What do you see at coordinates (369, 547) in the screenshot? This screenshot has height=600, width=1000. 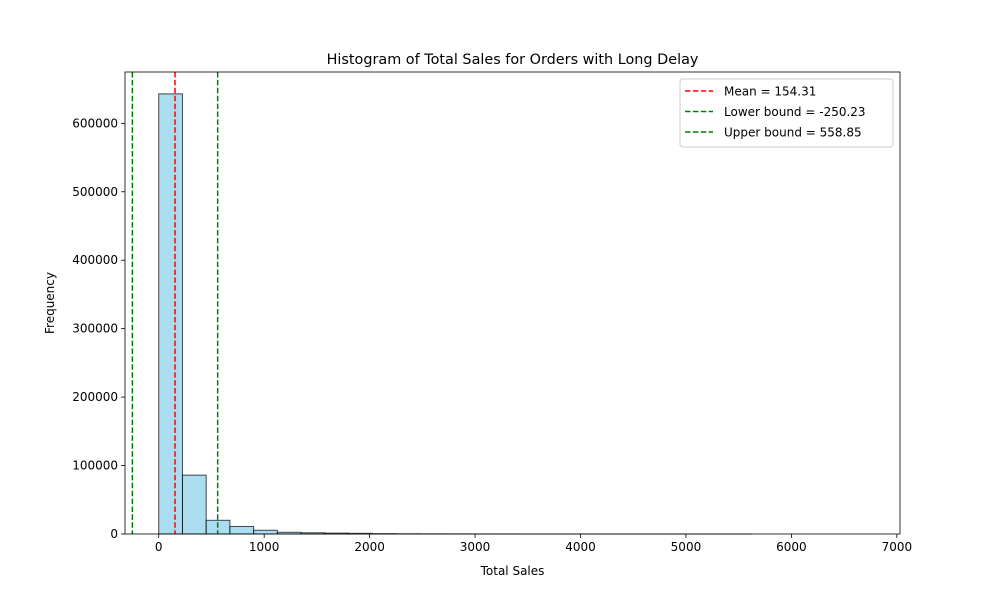 I see `x-tick-label: 2000` at bounding box center [369, 547].